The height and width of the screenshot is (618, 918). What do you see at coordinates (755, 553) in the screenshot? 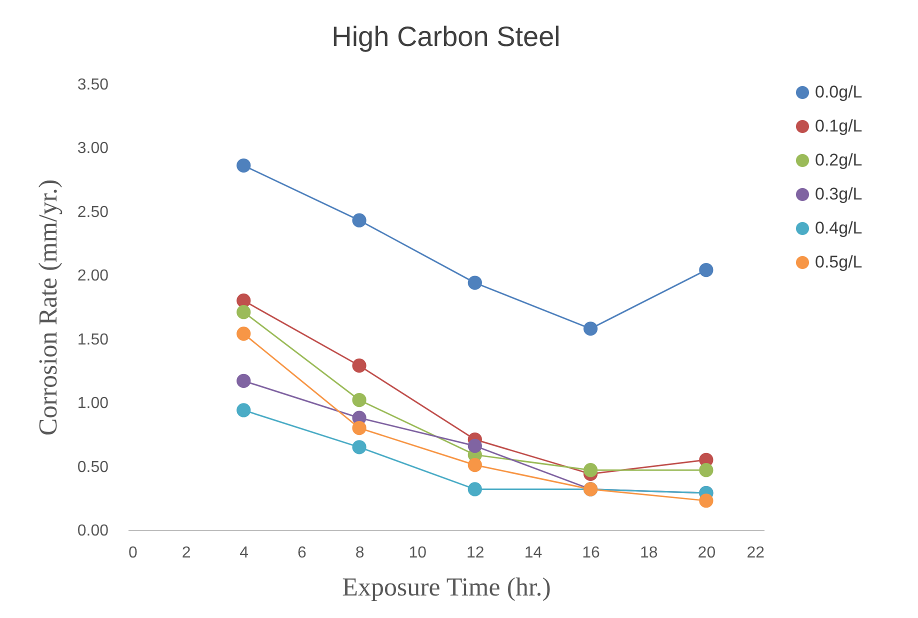
I see `x-tick-label: 22` at bounding box center [755, 553].